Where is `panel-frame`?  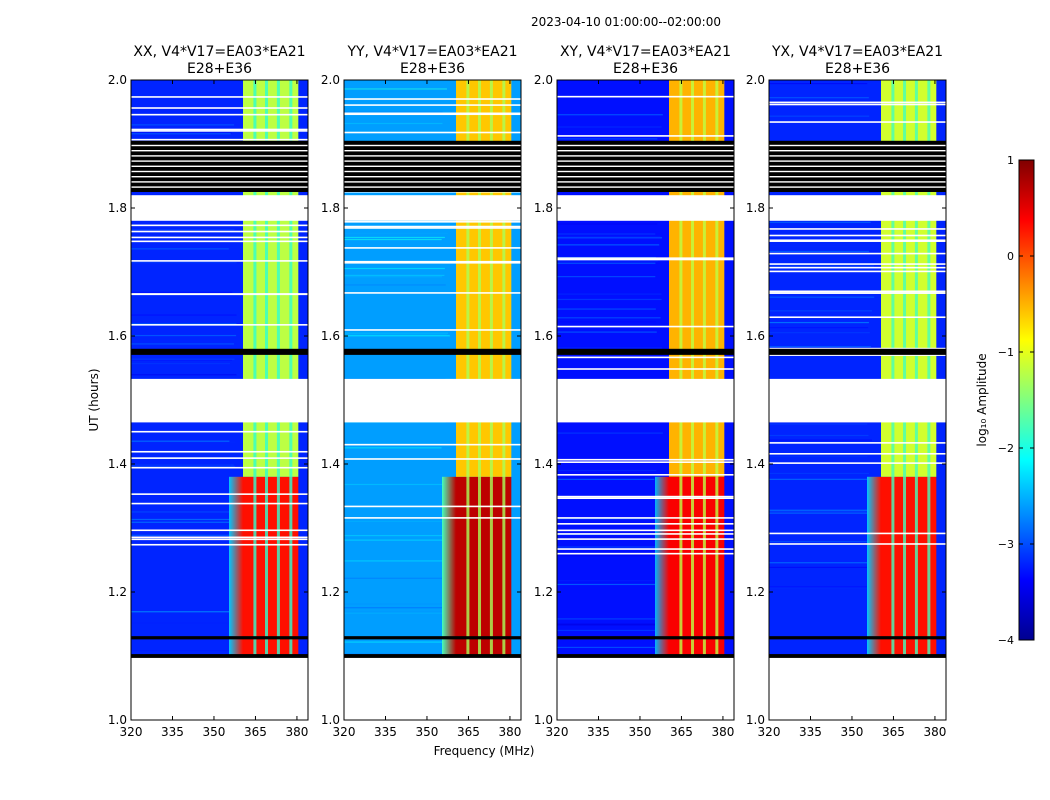
panel-frame is located at coordinates (645, 400).